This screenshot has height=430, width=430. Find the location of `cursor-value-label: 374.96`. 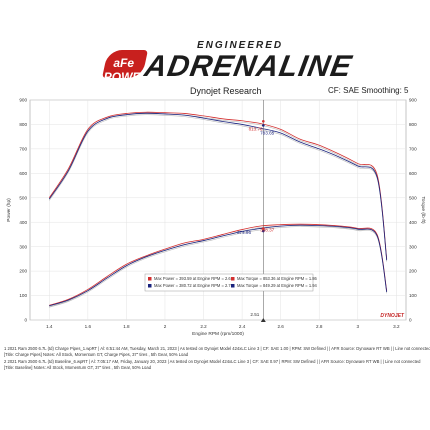

cursor-value-label: 374.96 is located at coordinates (244, 232).